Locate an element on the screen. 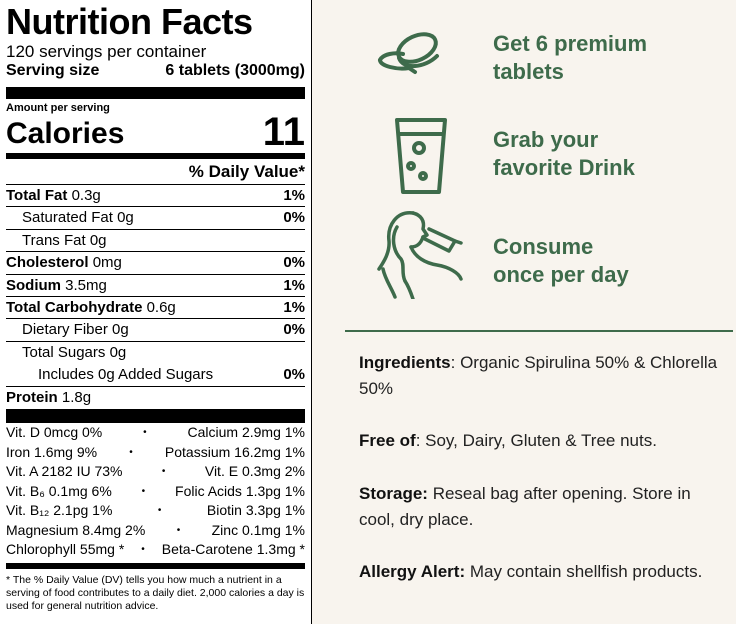  serving-size-value: 6 tablets (3000mg) is located at coordinates (235, 70).